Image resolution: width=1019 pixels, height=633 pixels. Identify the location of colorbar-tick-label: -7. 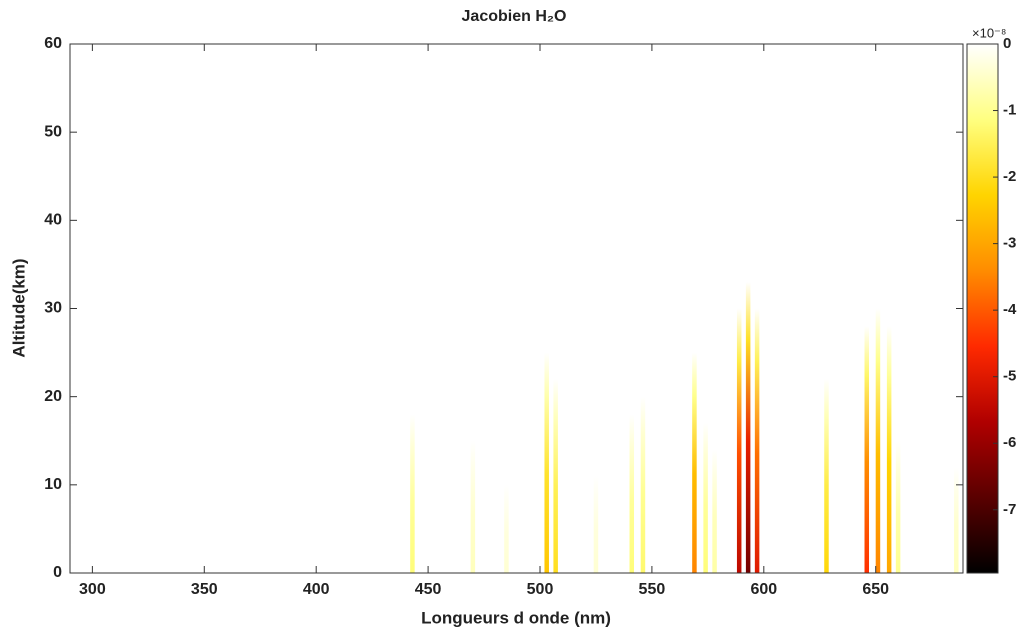
(1009, 509).